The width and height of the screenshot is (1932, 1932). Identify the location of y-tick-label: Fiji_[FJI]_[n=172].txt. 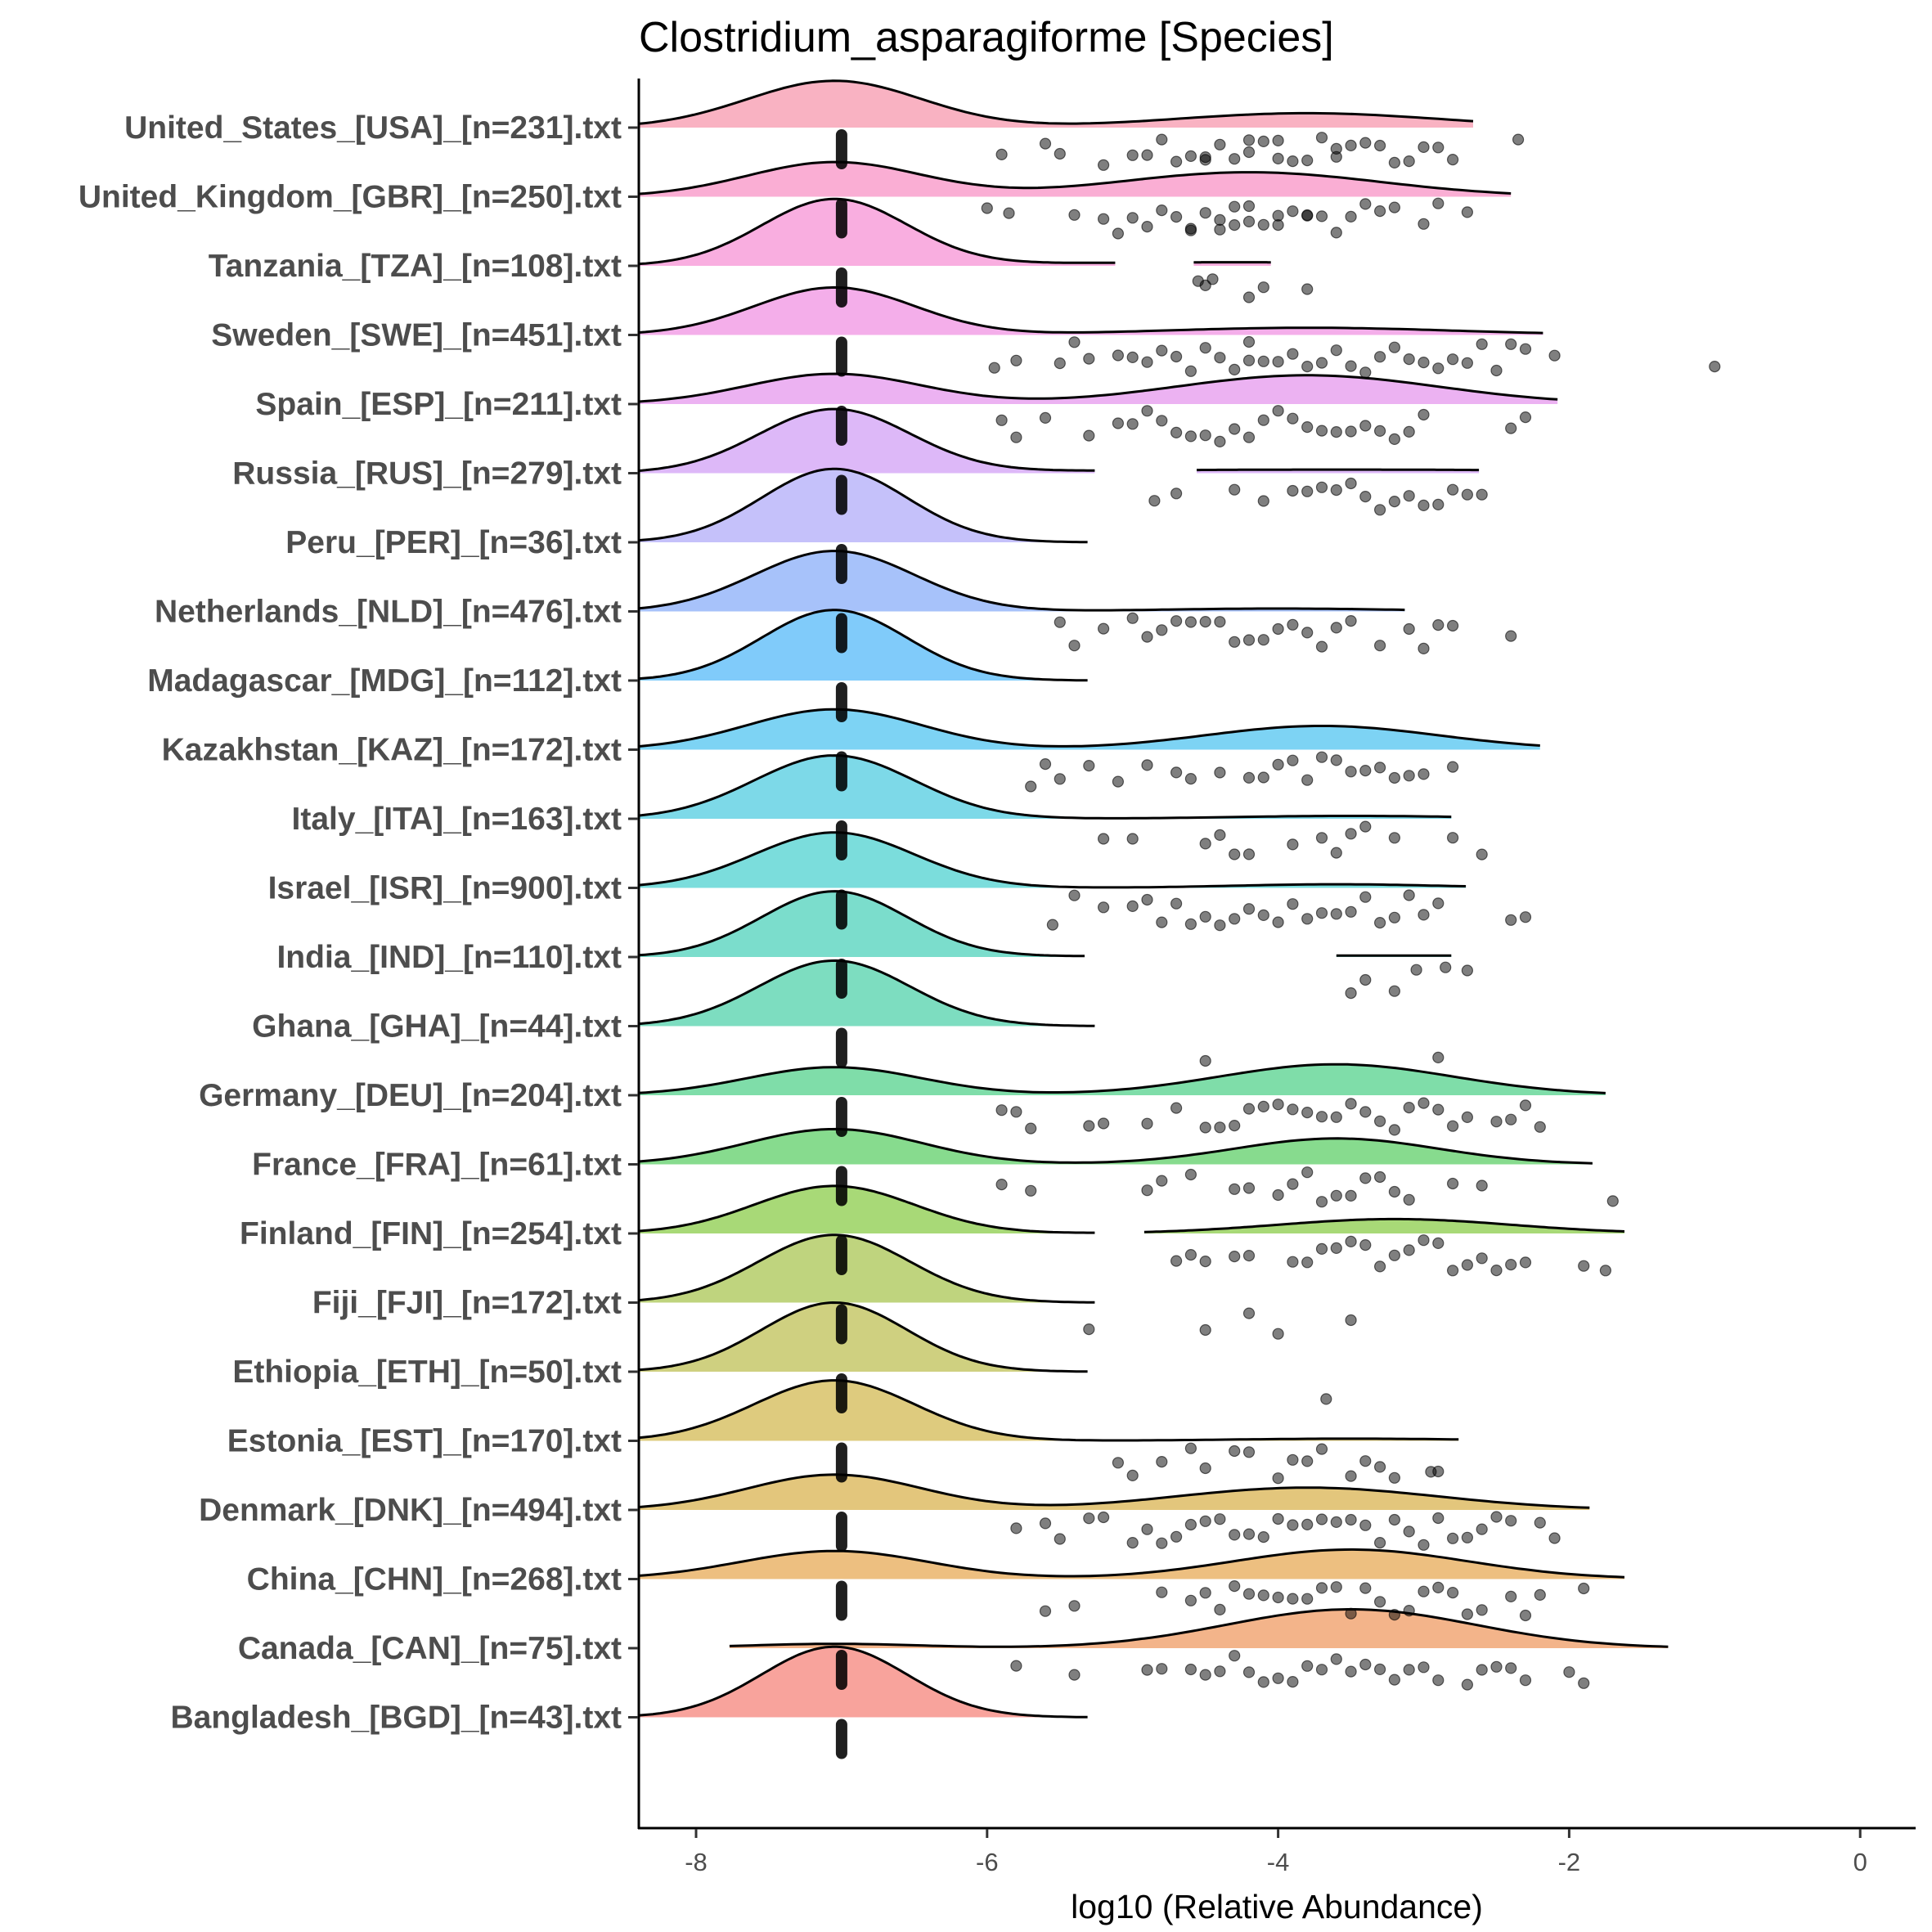
(467, 1304).